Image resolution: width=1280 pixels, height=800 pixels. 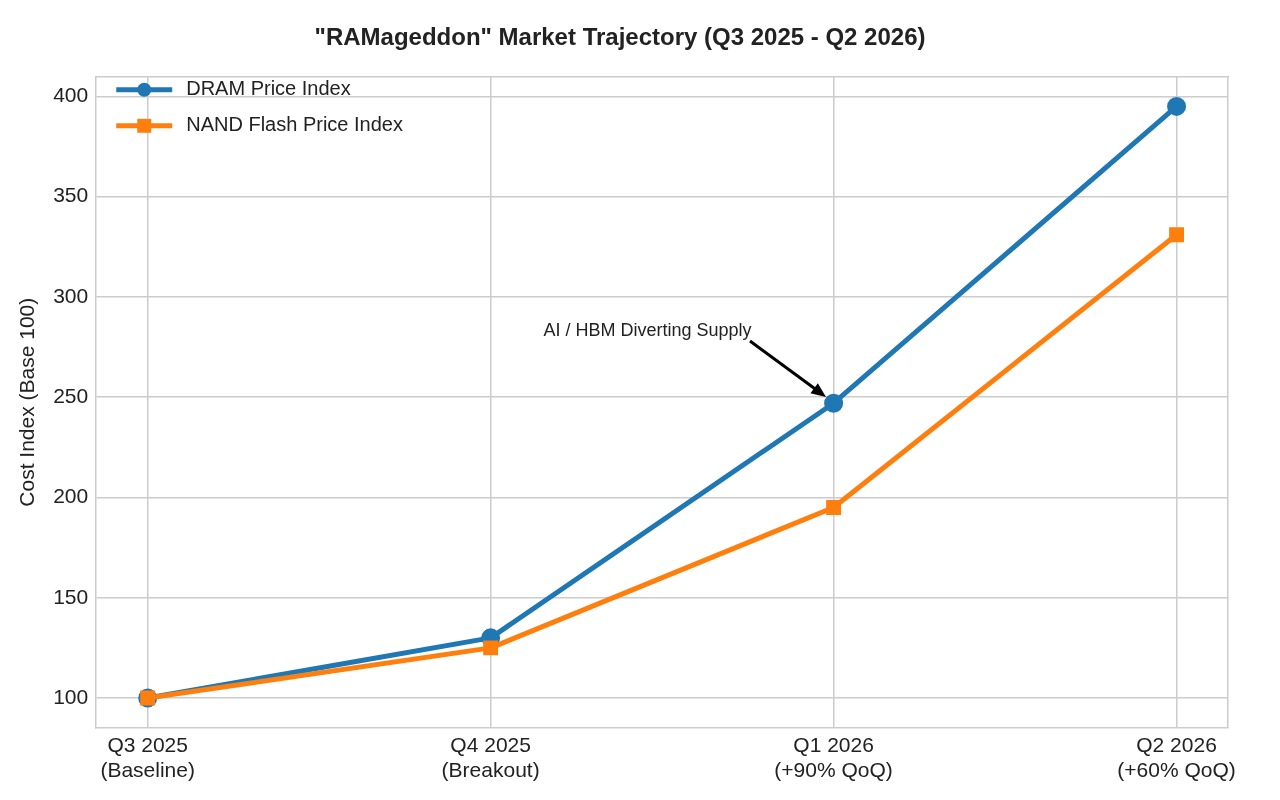 What do you see at coordinates (147, 757) in the screenshot?
I see `x-tick-label: Q3 2025 (Baseline)` at bounding box center [147, 757].